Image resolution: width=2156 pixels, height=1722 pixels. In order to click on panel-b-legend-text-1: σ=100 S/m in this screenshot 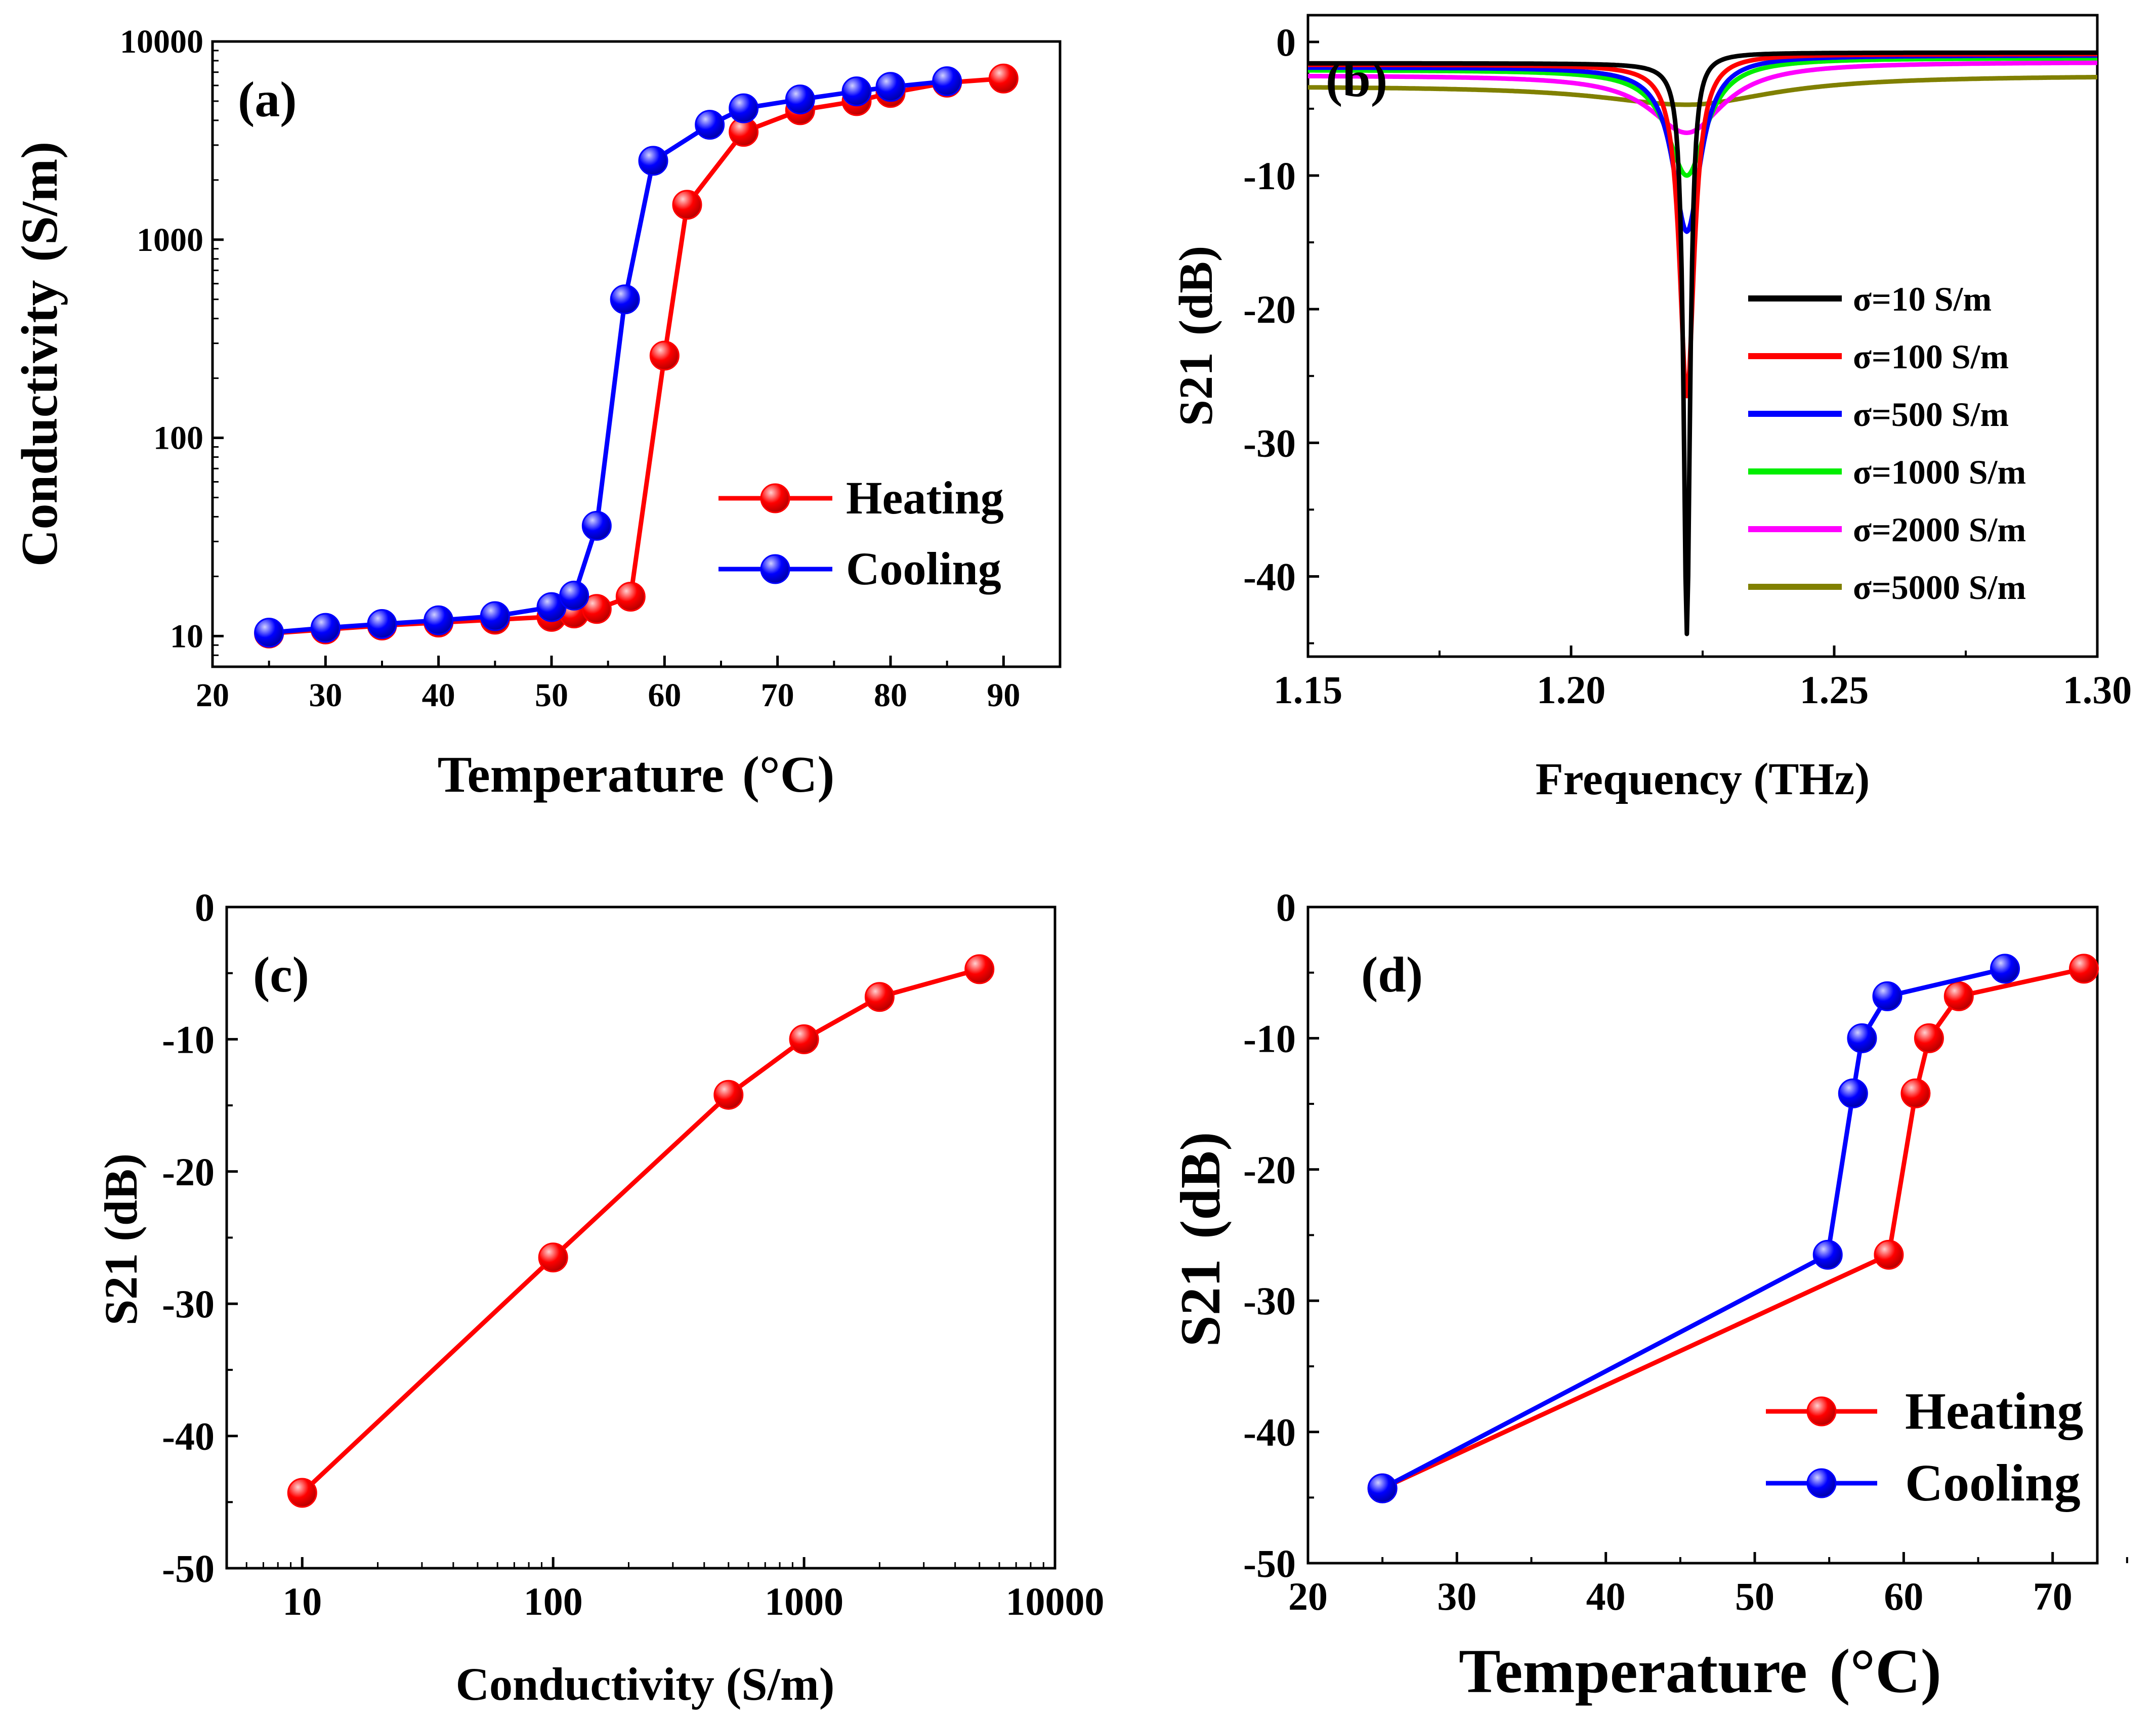, I will do `click(1931, 356)`.